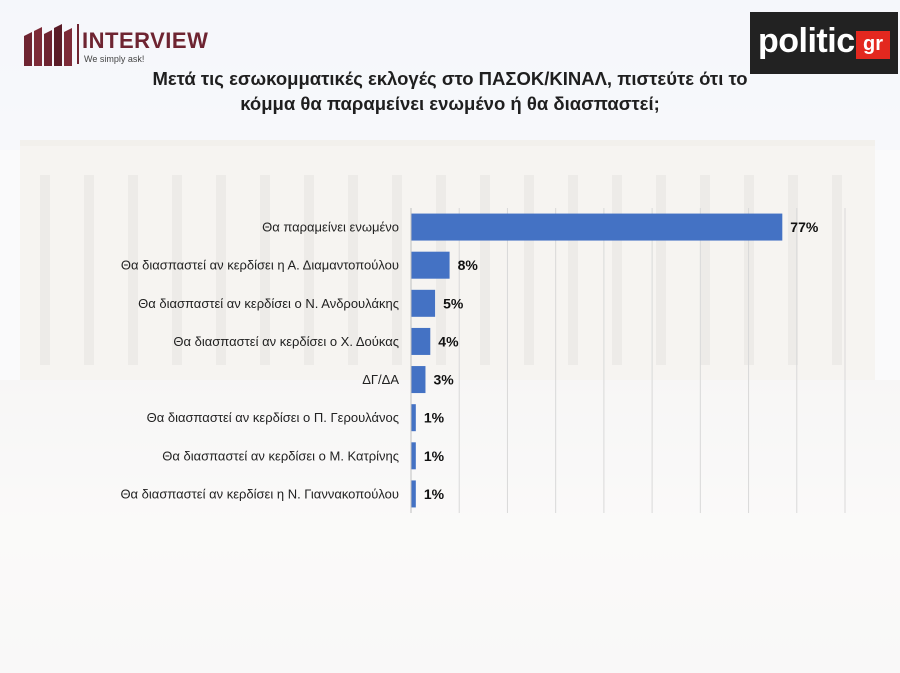 This screenshot has width=900, height=673. Describe the element at coordinates (443, 380) in the screenshot. I see `data-label: 3%` at that location.